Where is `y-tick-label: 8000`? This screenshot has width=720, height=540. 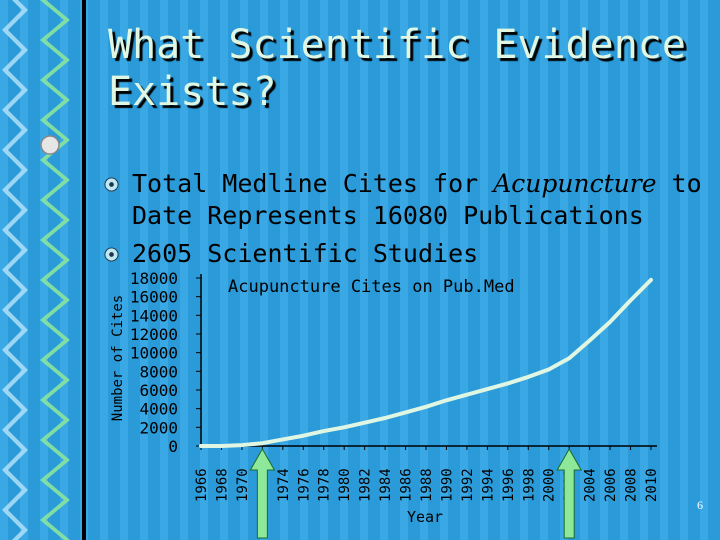
y-tick-label: 8000 is located at coordinates (158, 371).